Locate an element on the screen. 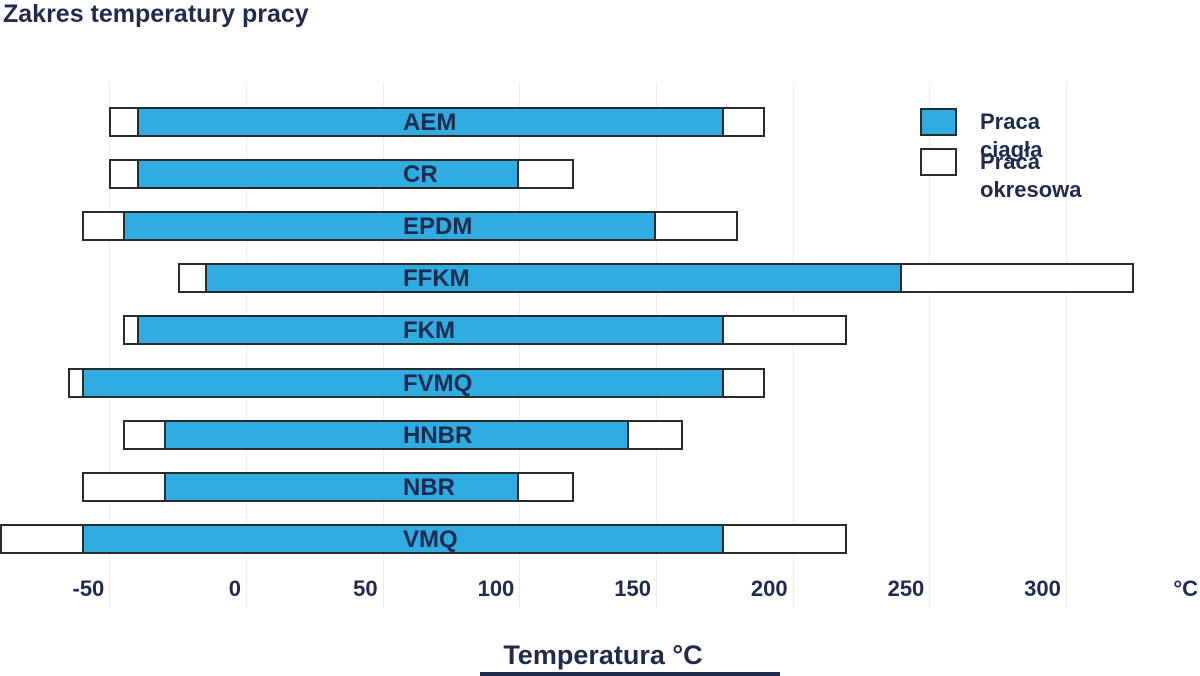 The width and height of the screenshot is (1200, 676). bar-continuous-VMQ is located at coordinates (403, 539).